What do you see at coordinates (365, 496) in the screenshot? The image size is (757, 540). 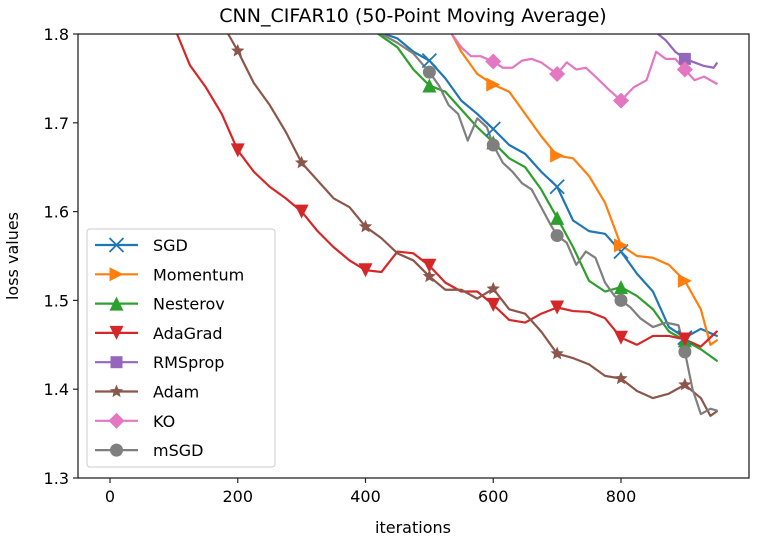 I see `x-tick-label: 400` at bounding box center [365, 496].